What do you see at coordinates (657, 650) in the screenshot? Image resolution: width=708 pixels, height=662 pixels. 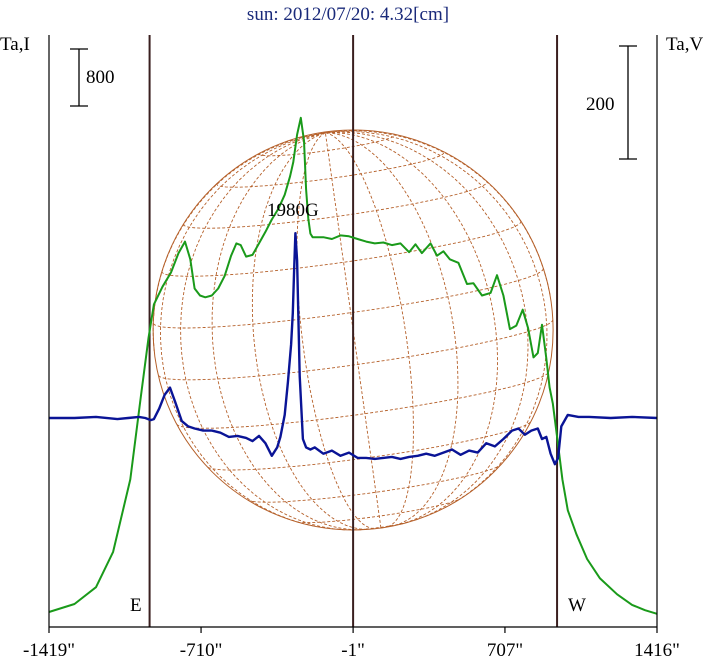 I see `x-tick-label: 1416"` at bounding box center [657, 650].